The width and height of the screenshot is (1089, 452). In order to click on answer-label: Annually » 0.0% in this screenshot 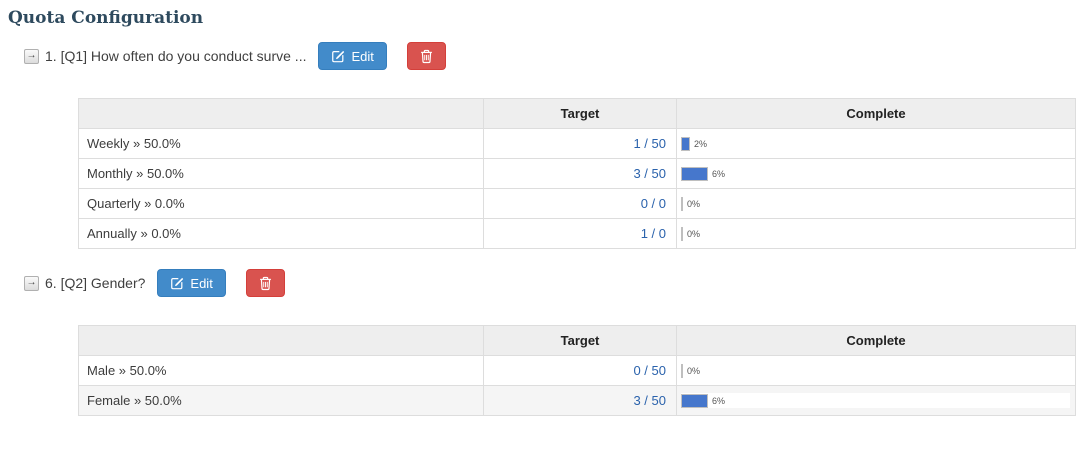, I will do `click(281, 233)`.